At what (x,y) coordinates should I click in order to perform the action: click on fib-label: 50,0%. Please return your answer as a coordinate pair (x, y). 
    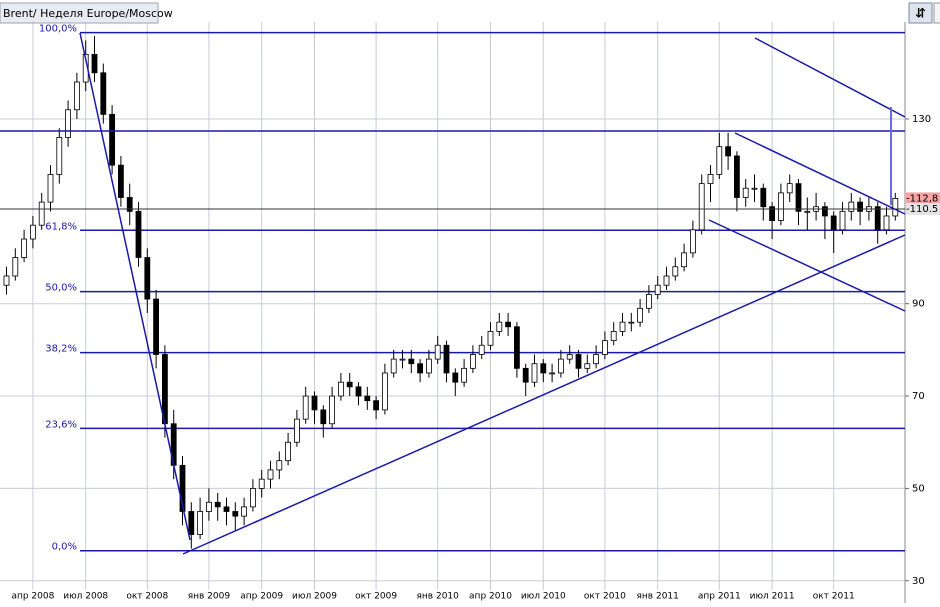
    Looking at the image, I should click on (61, 288).